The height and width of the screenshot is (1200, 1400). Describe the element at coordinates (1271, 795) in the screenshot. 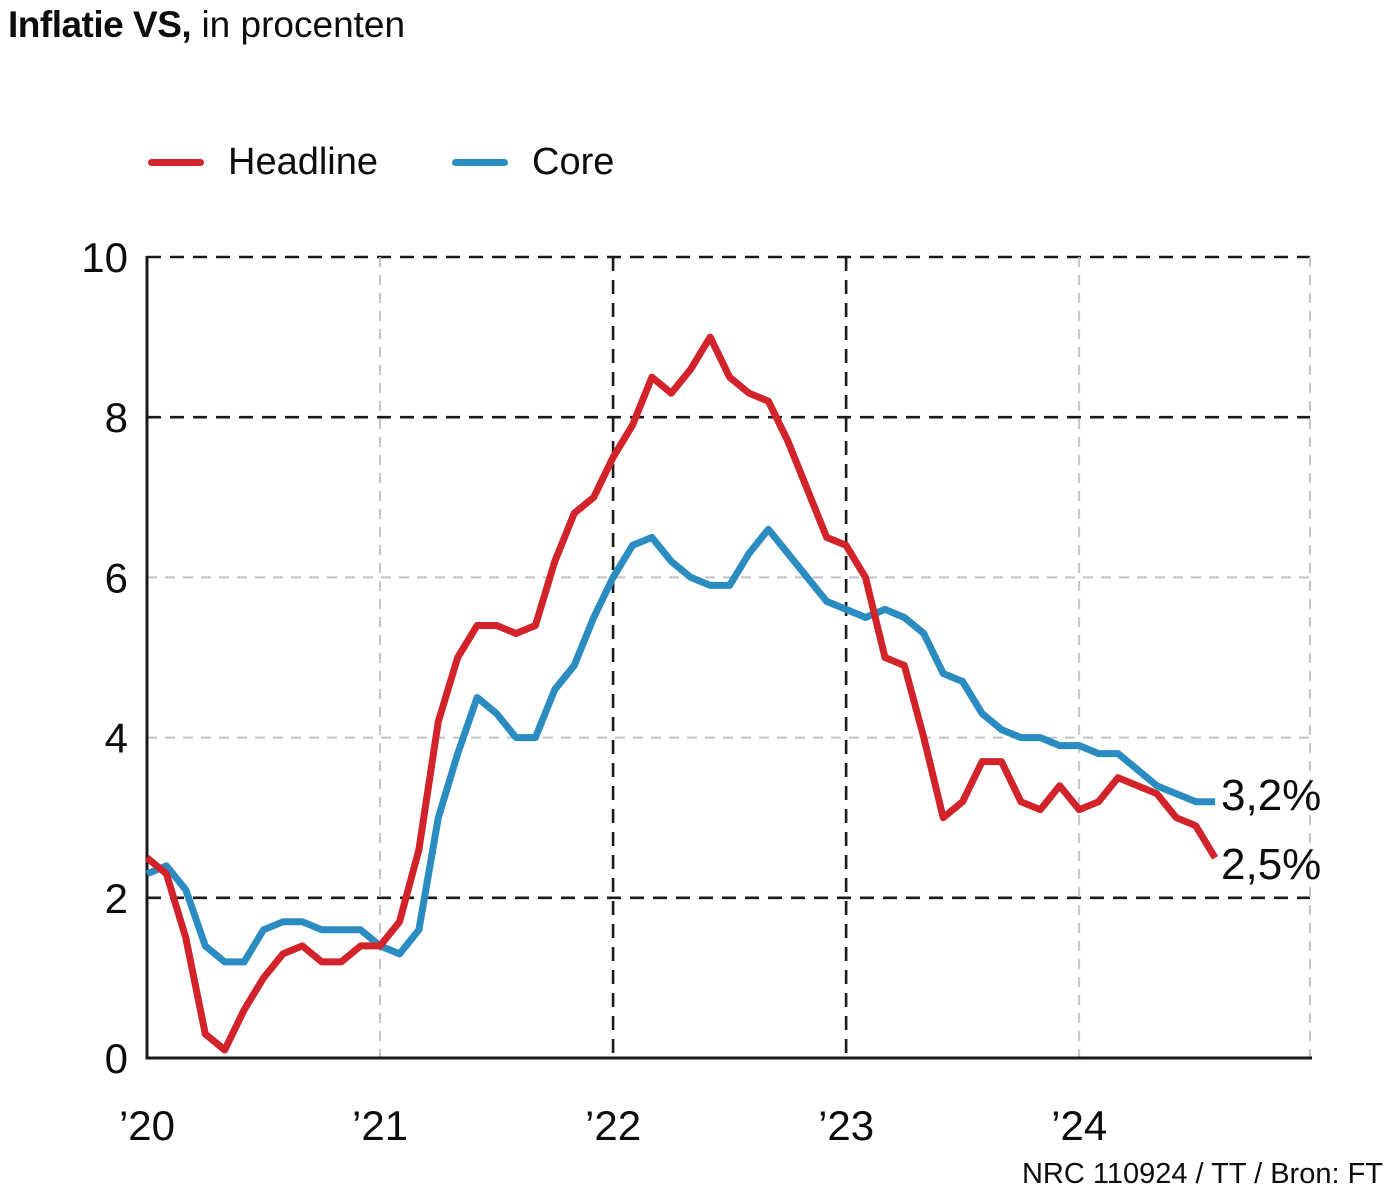

I see `core-end-value-label: 3,2%` at that location.